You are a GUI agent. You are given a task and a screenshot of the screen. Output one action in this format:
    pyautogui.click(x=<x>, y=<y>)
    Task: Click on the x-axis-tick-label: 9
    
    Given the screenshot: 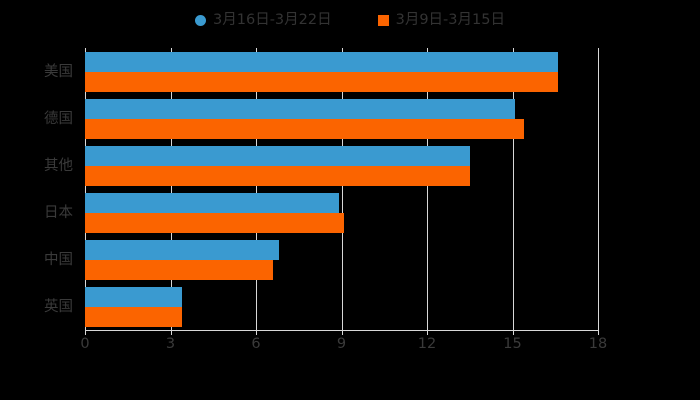 What is the action you would take?
    pyautogui.click(x=341, y=344)
    